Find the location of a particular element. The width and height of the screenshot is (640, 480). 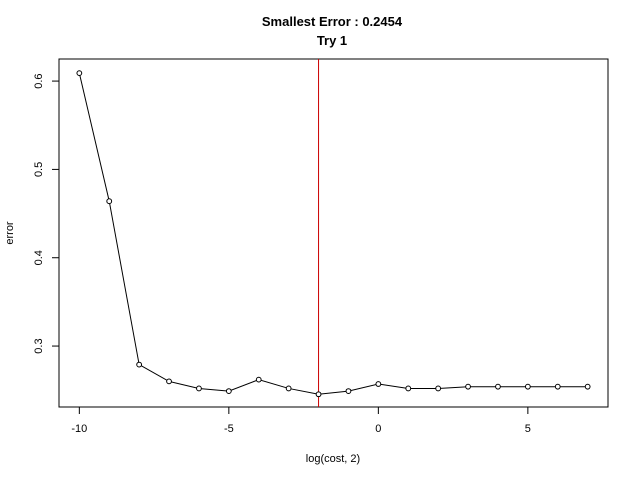

y-axis: 0.3 0.4 0.5 0.6 is located at coordinates (46, 213).